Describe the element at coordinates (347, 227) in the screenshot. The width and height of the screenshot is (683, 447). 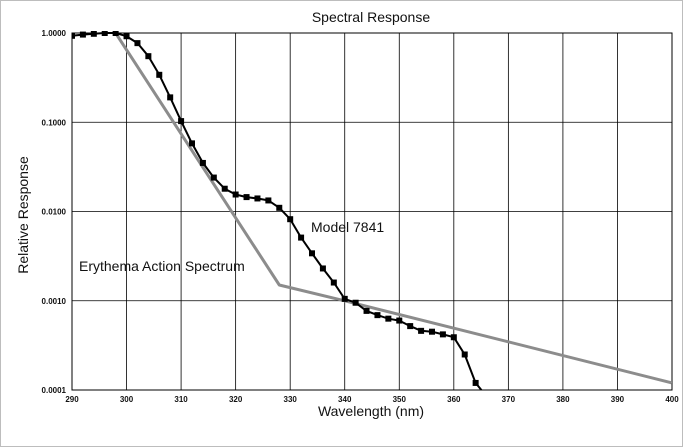
I see `annotation-model-7841: Model 7841` at that location.